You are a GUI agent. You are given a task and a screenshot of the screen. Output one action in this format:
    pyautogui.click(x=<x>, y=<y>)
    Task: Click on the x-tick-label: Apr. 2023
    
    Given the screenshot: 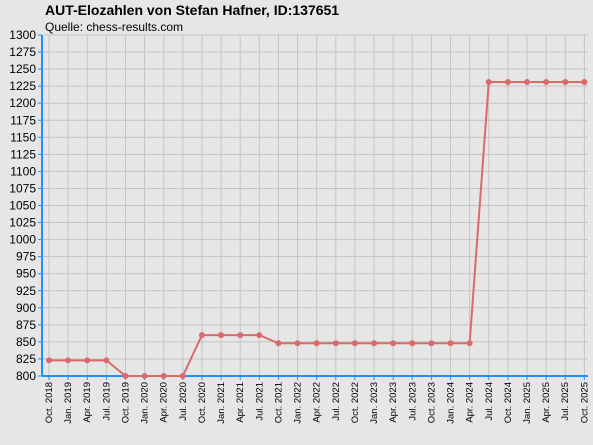 What is the action you would take?
    pyautogui.click(x=393, y=402)
    